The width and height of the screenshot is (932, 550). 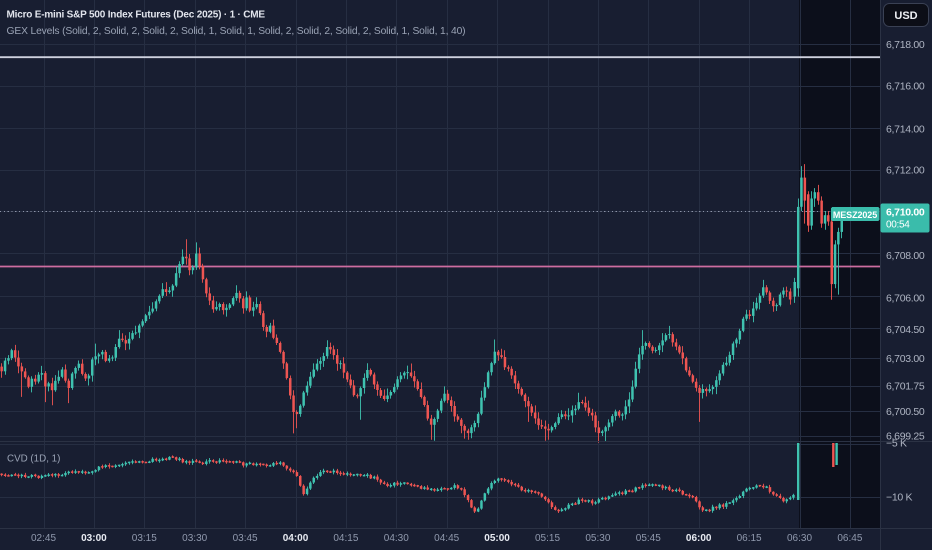 What do you see at coordinates (33, 459) in the screenshot?
I see `svg-text: CVD (1D, 1)` at bounding box center [33, 459].